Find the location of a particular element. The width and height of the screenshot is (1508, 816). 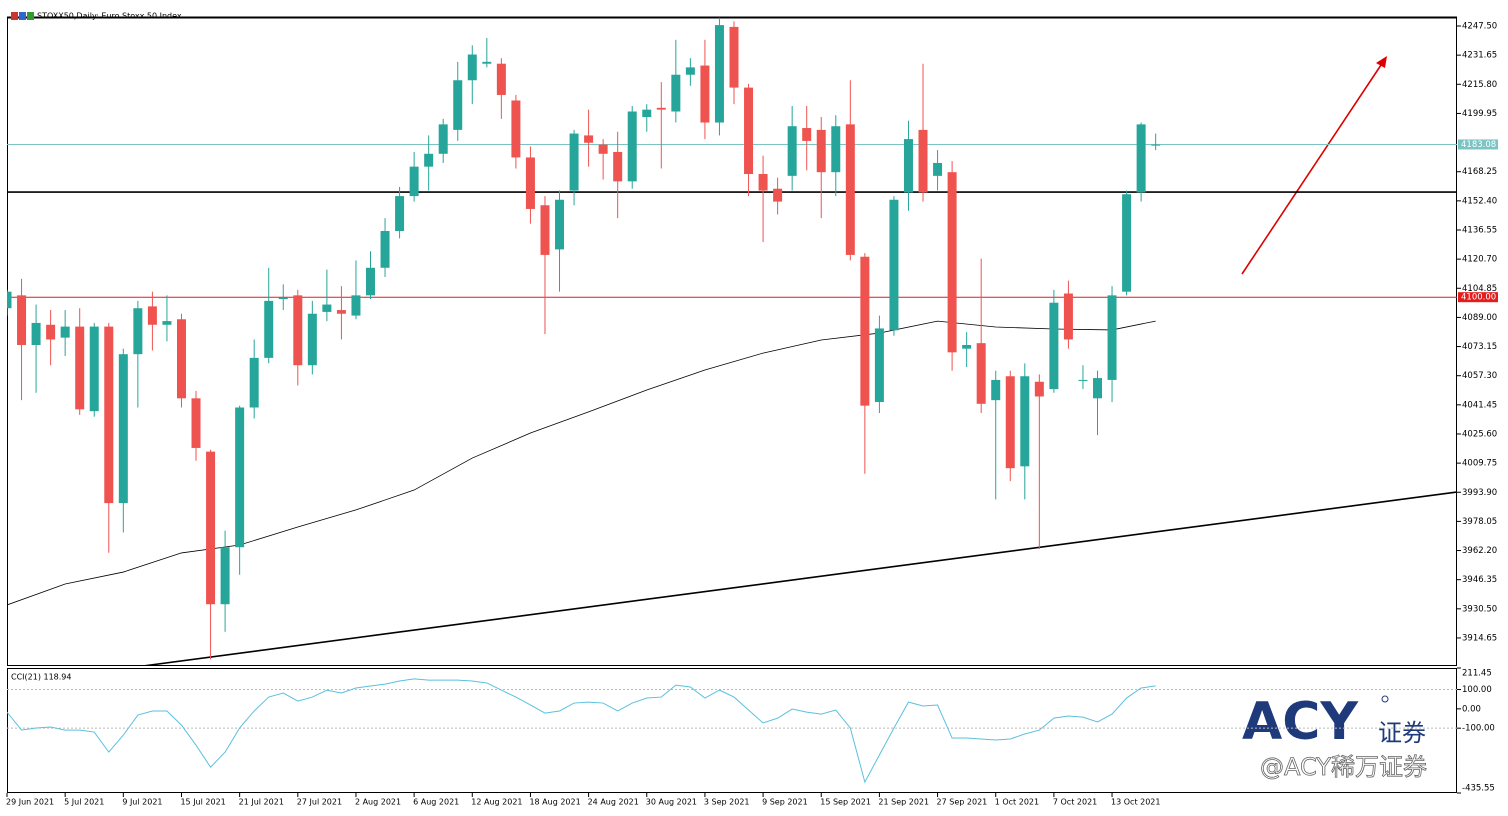

x-tick-label: 15 Sep 2021 is located at coordinates (845, 802).